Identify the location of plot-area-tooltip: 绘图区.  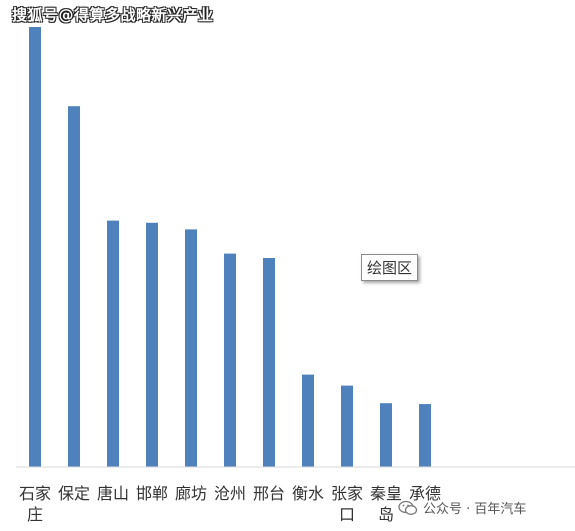
(390, 267).